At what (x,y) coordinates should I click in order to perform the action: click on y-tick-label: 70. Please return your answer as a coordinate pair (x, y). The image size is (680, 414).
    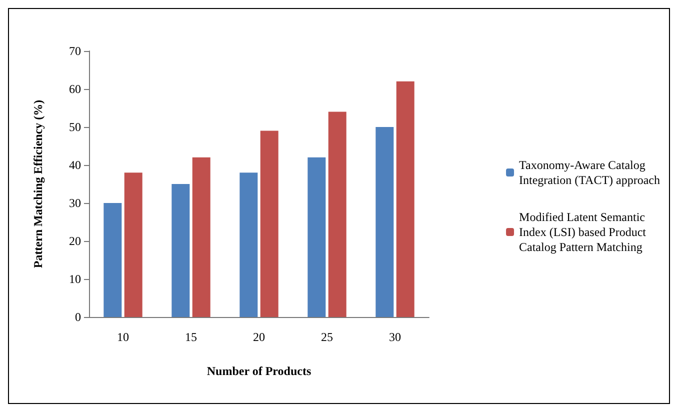
    Looking at the image, I should click on (75, 51).